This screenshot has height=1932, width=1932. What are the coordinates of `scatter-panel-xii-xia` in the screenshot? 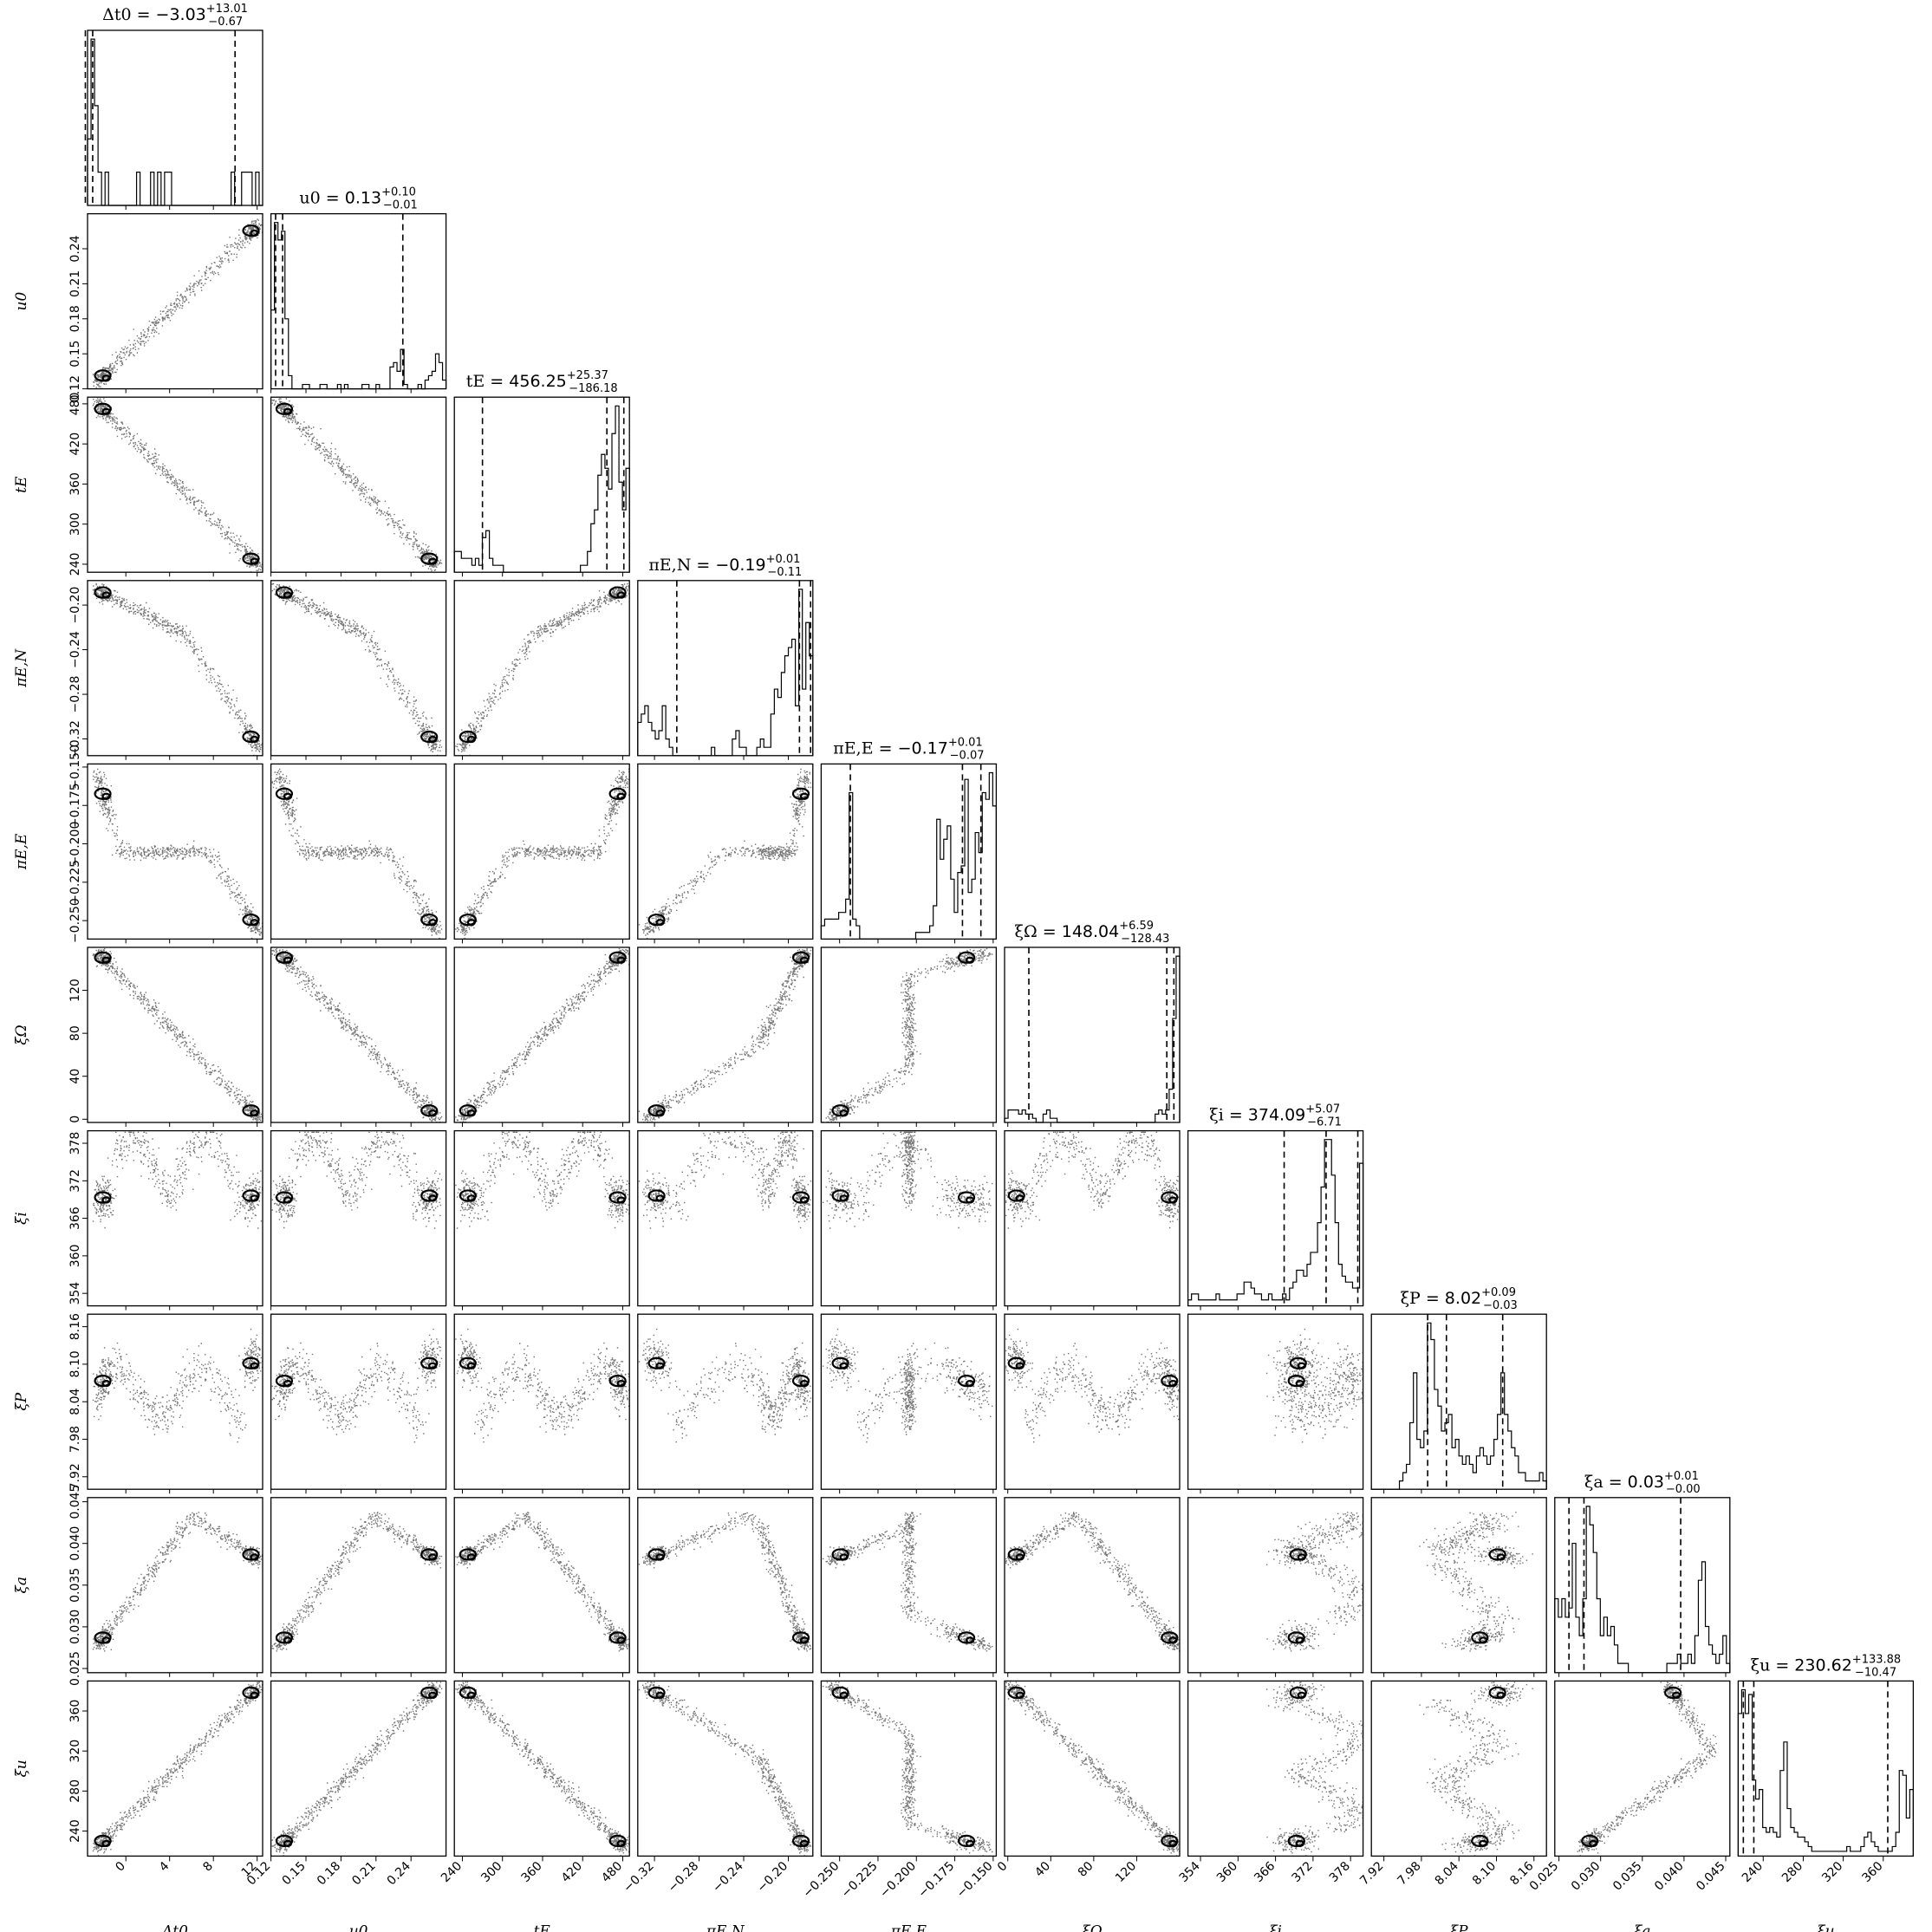 It's located at (1275, 1587).